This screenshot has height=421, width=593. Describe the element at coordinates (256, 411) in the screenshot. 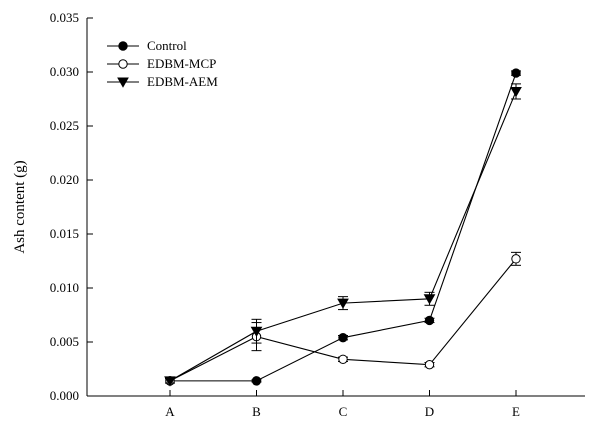

I see `x-tick-label: B` at that location.